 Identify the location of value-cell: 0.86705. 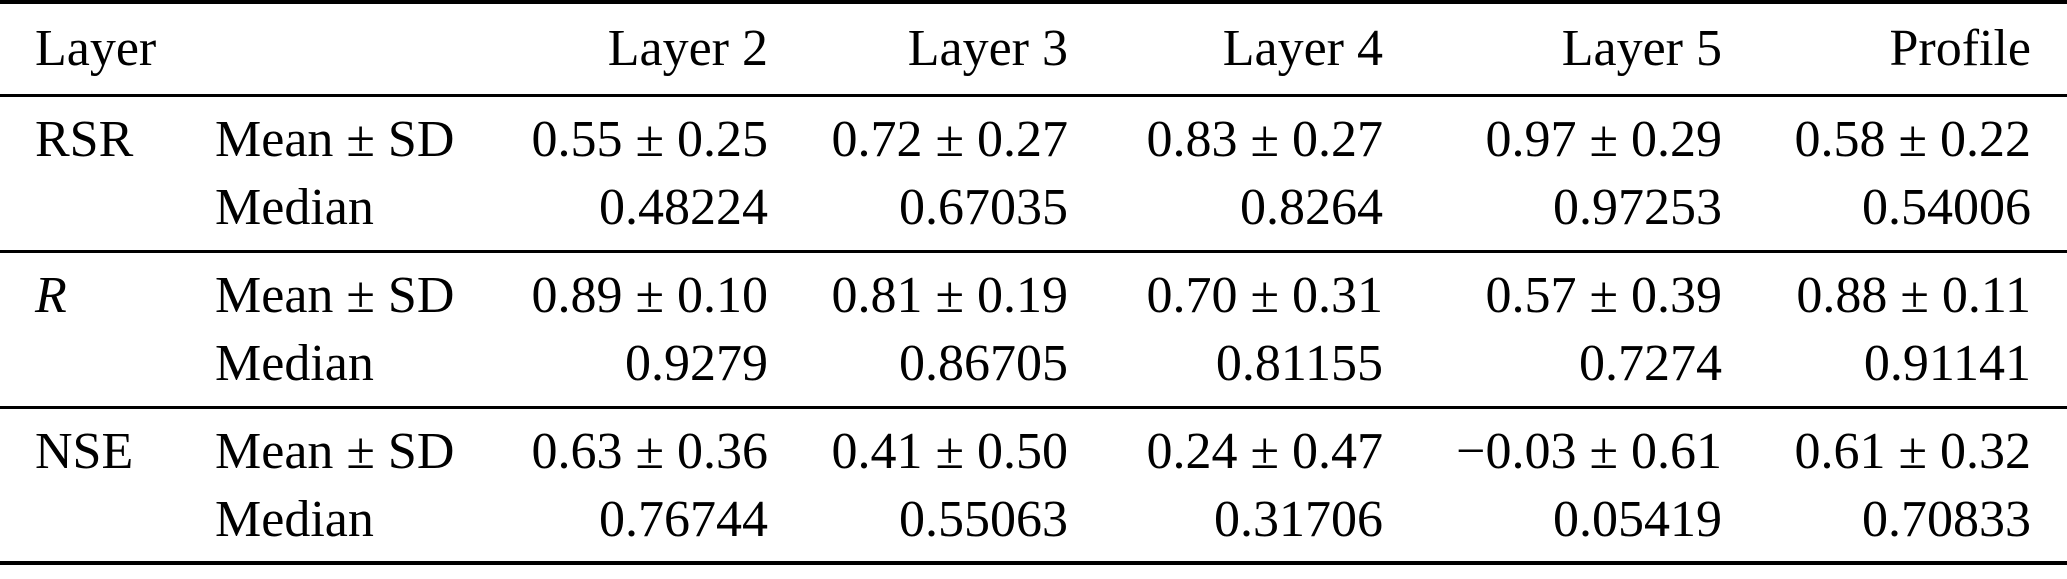
(983, 363).